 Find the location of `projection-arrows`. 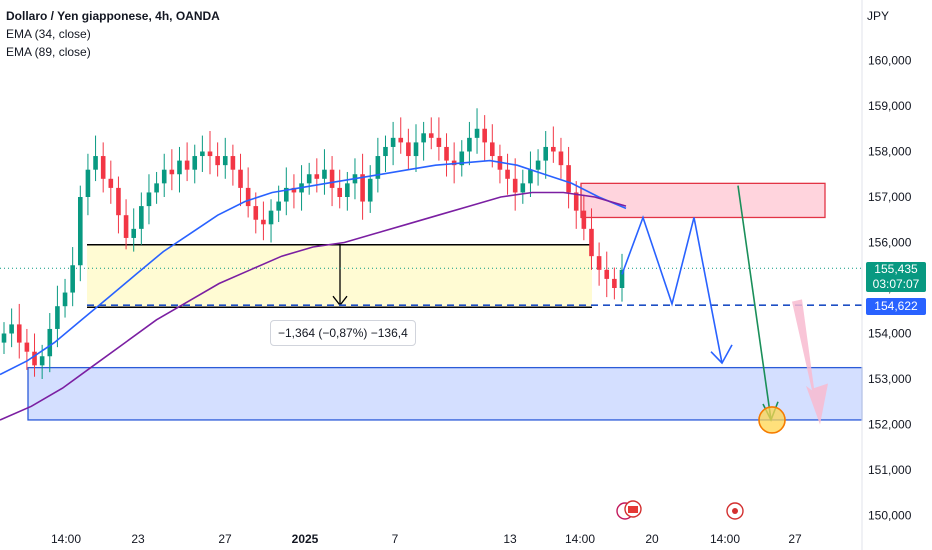

projection-arrows is located at coordinates (724, 309).